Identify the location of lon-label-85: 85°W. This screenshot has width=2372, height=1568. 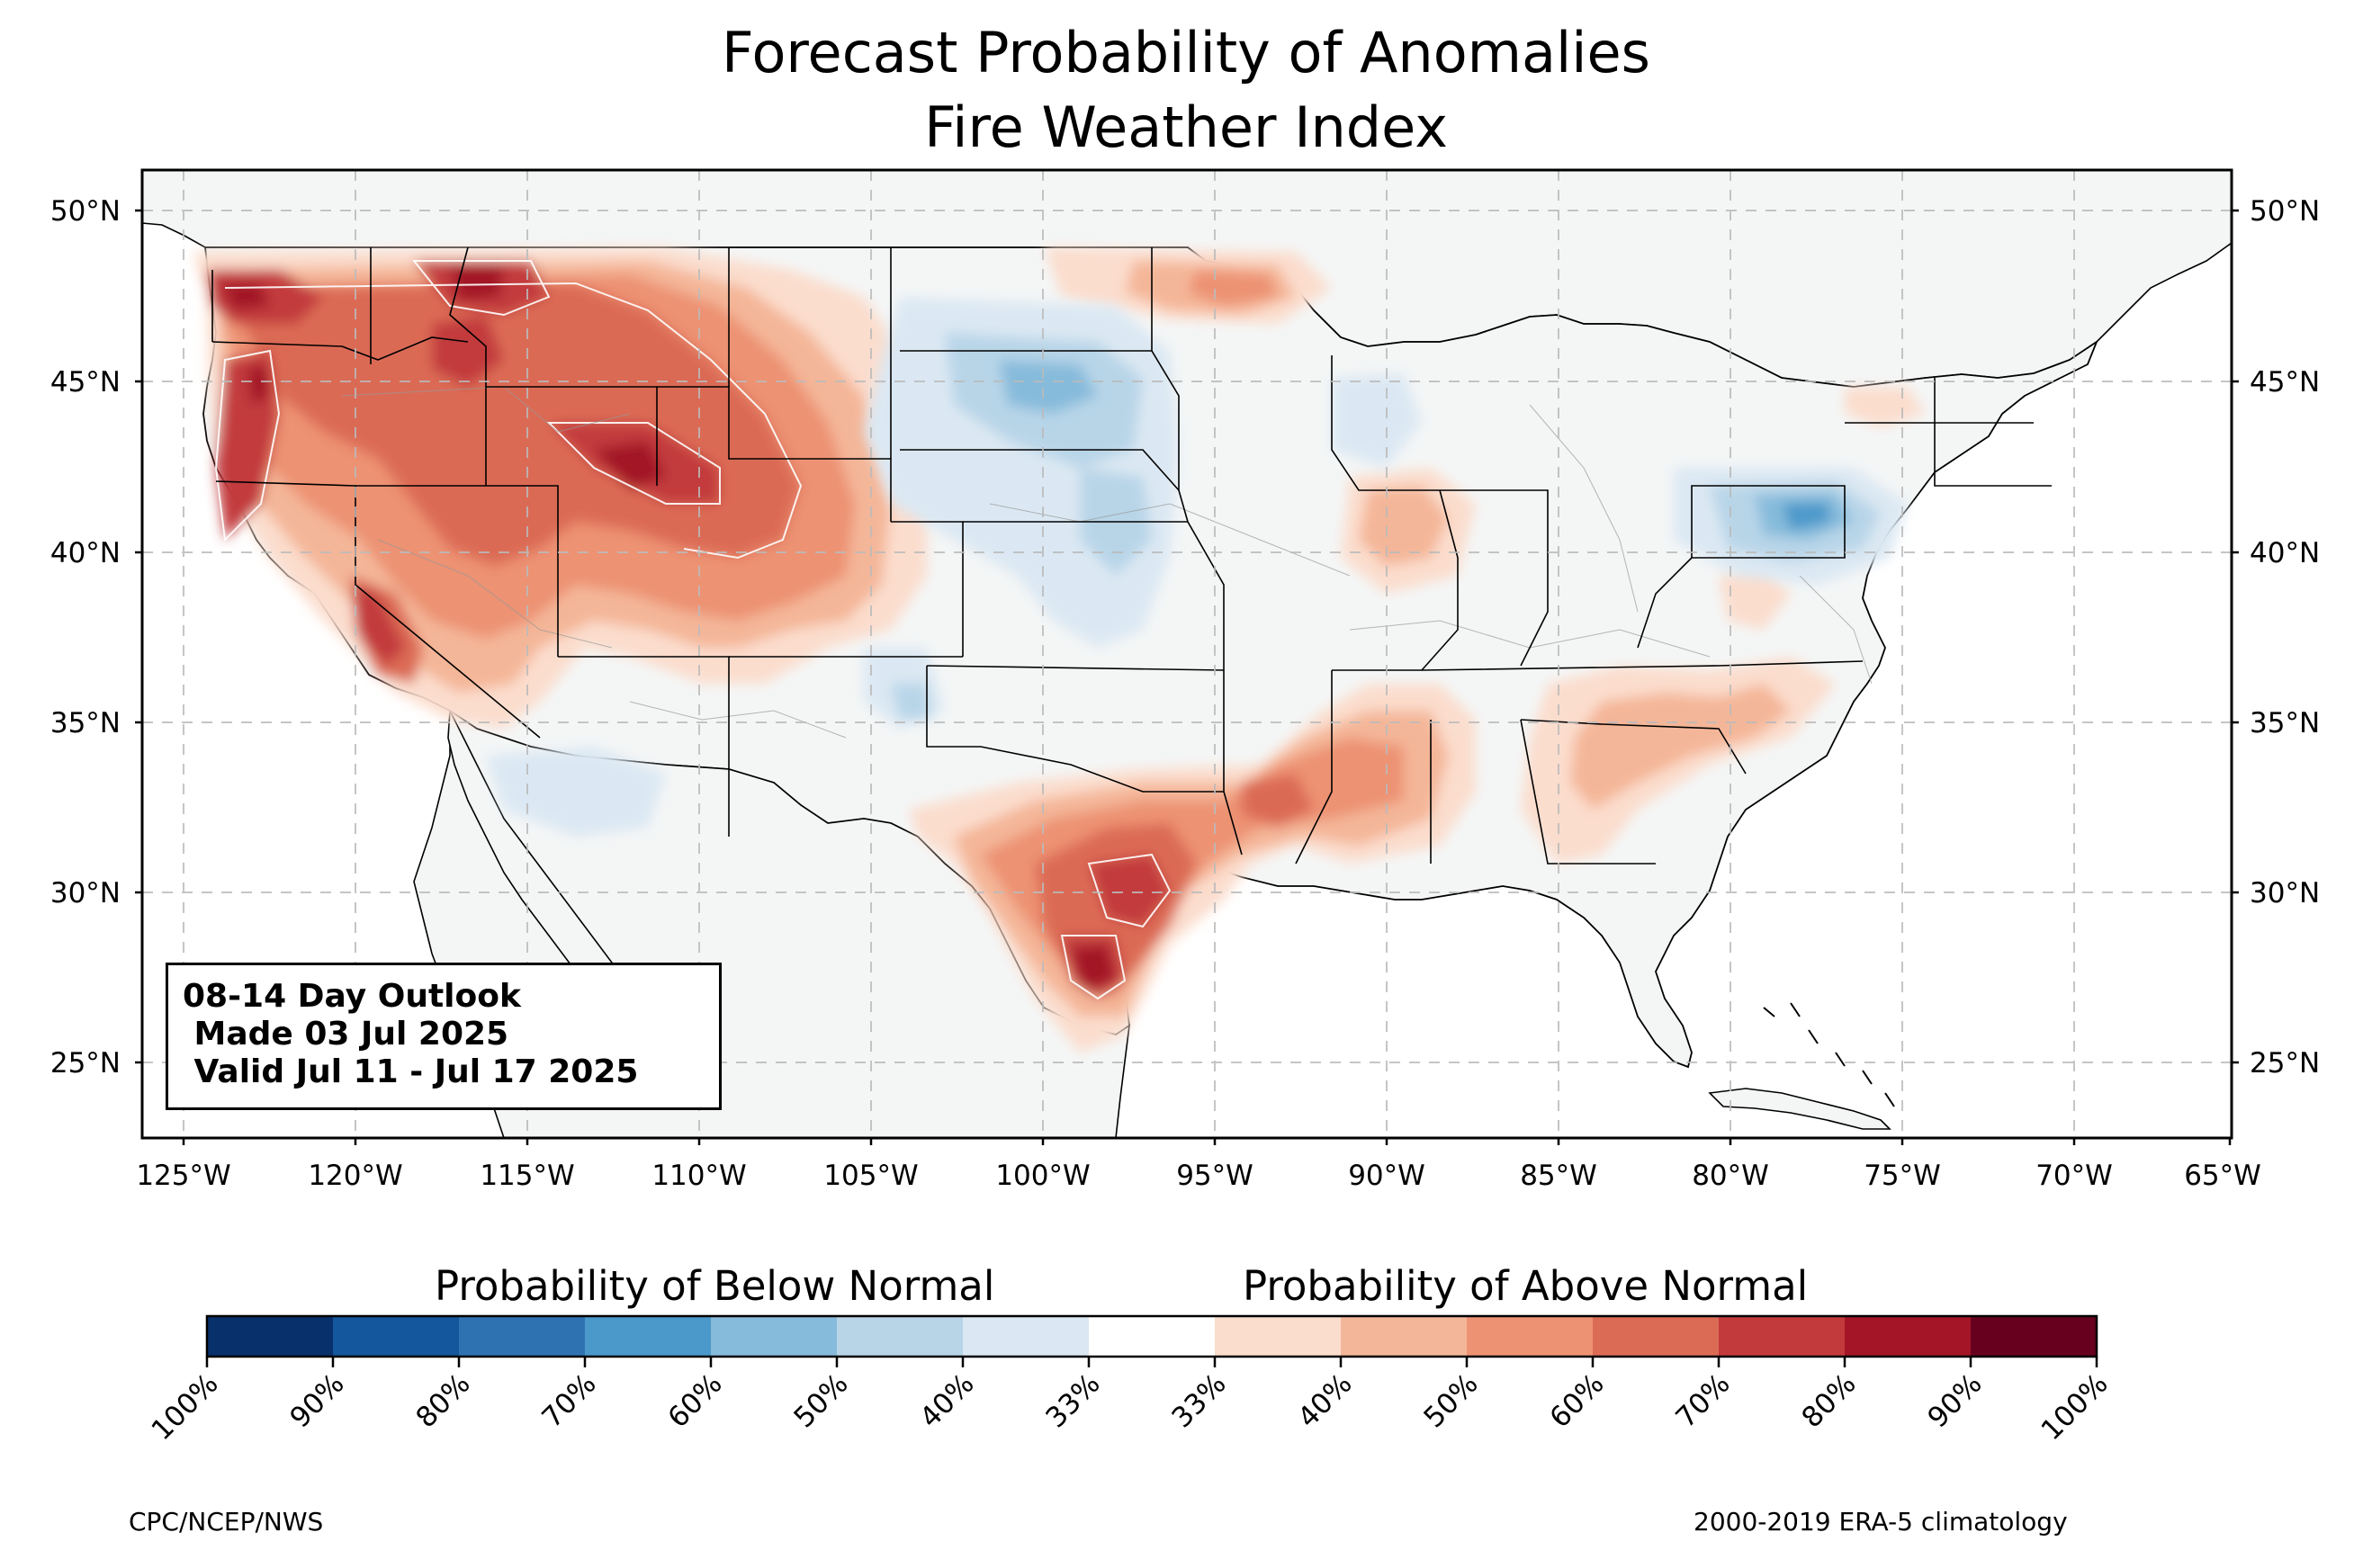
(1558, 1176).